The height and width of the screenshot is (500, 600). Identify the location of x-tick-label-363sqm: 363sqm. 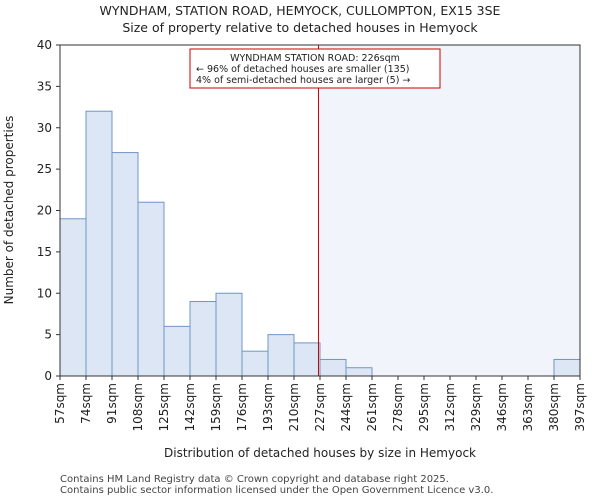
(528, 407).